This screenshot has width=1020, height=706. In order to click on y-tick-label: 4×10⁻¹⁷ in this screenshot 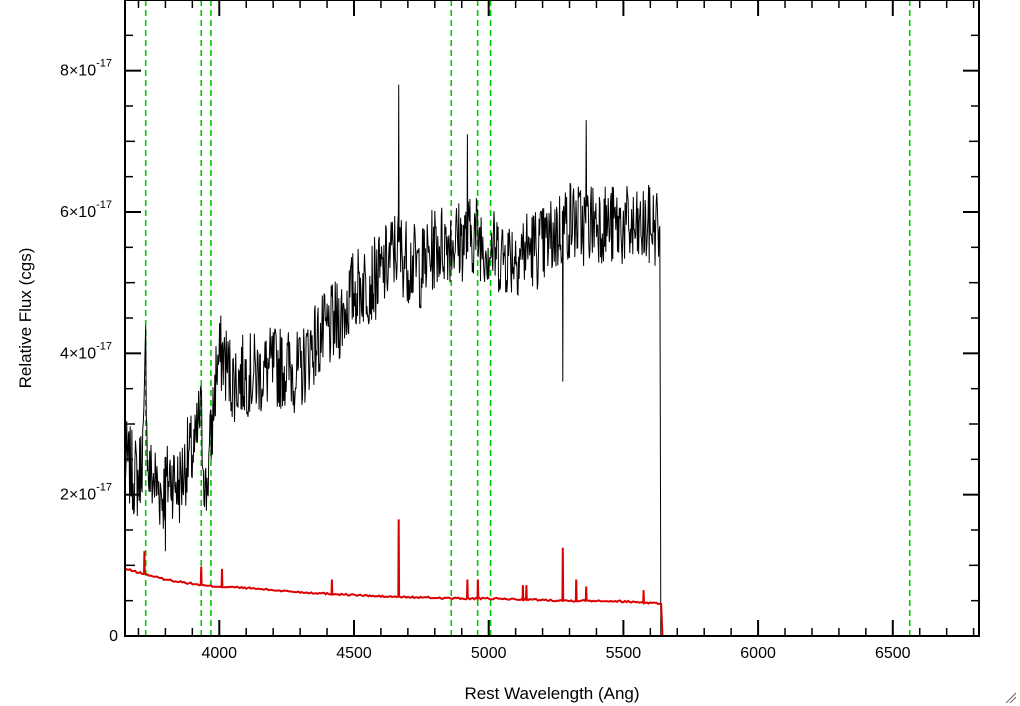, I will do `click(86, 351)`.